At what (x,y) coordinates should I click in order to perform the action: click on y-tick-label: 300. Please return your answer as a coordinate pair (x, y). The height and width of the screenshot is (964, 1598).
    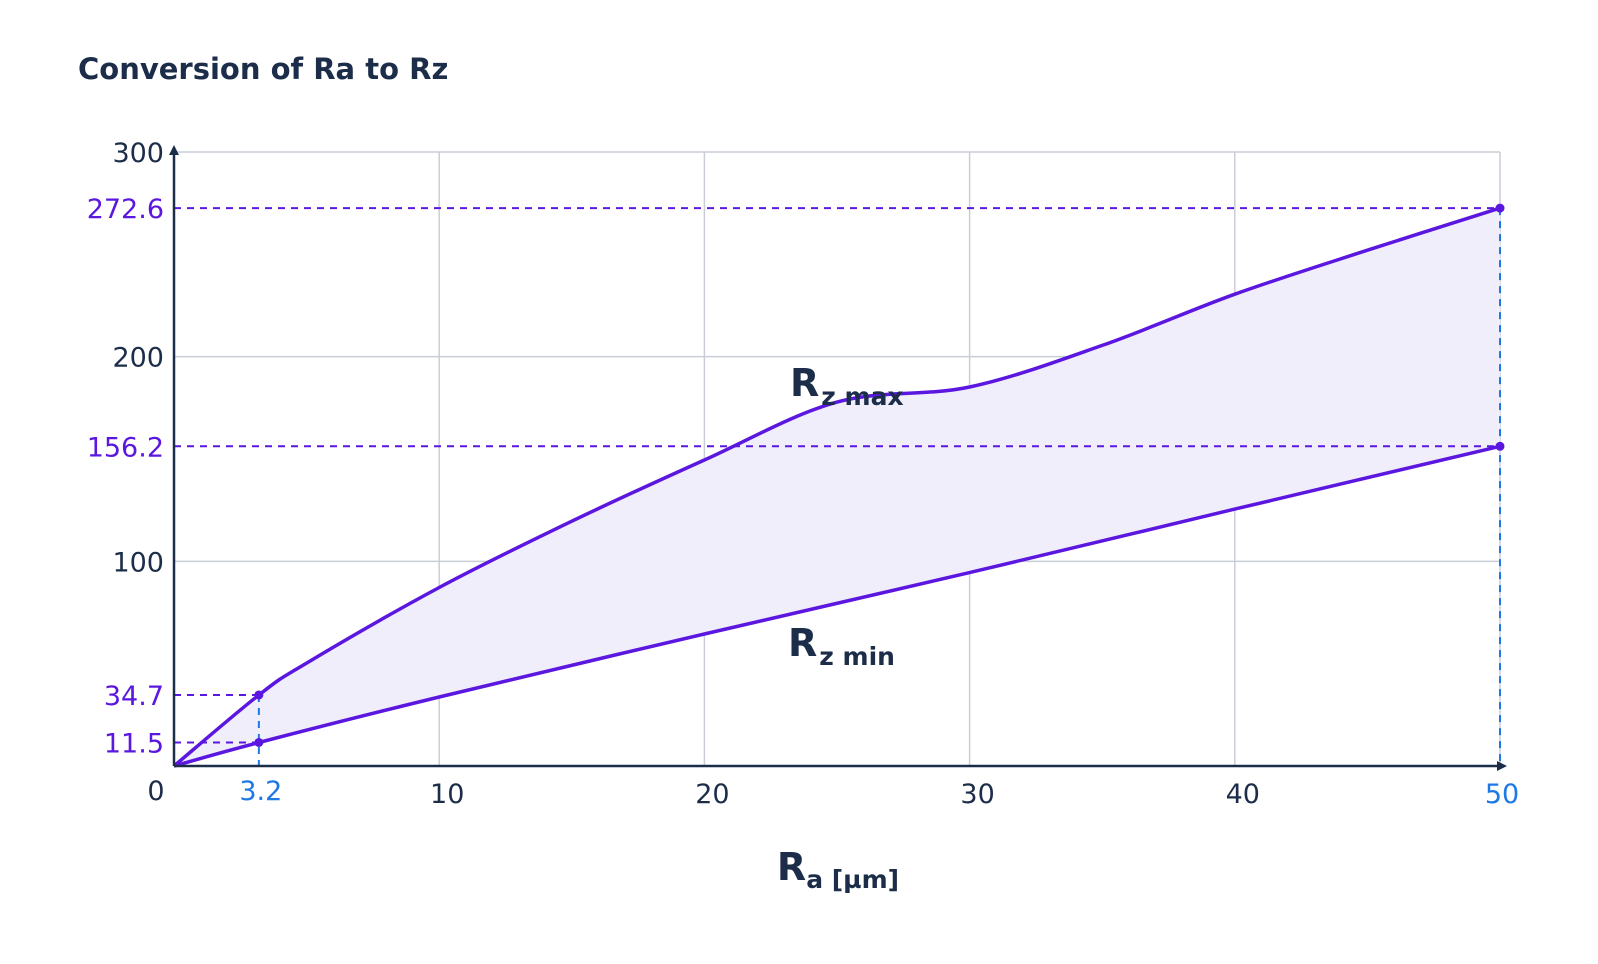
    Looking at the image, I should click on (138, 153).